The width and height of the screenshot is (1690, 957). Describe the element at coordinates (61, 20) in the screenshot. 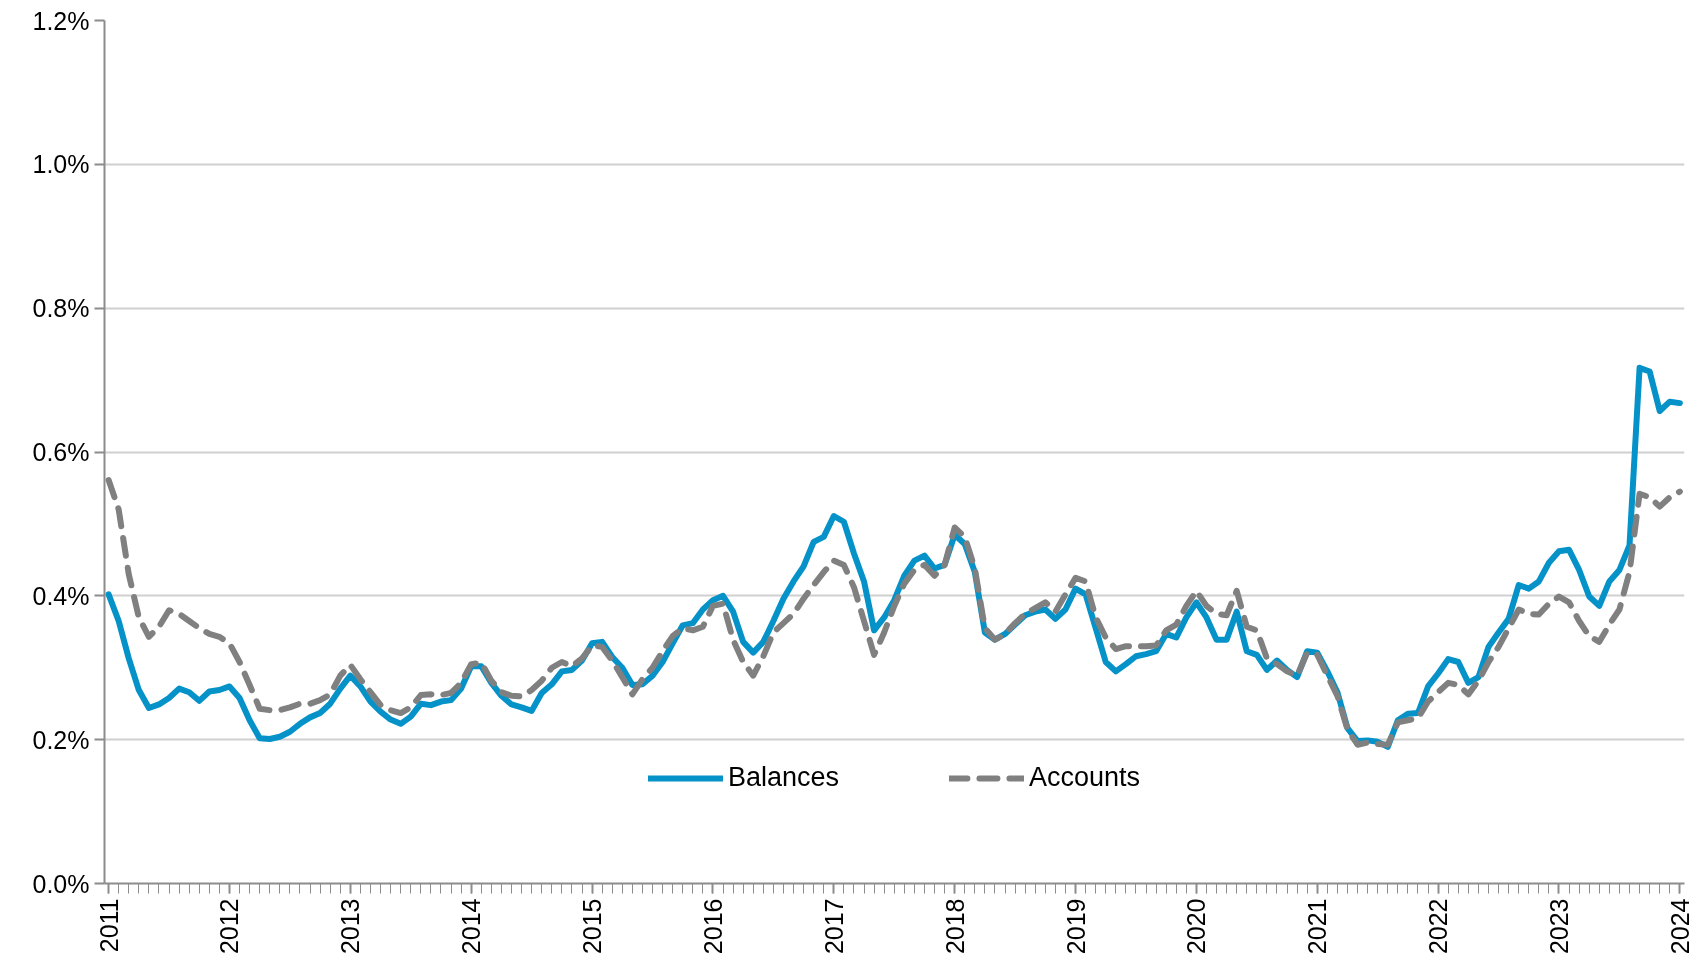

I see `y-tick-label: 1.2%` at that location.